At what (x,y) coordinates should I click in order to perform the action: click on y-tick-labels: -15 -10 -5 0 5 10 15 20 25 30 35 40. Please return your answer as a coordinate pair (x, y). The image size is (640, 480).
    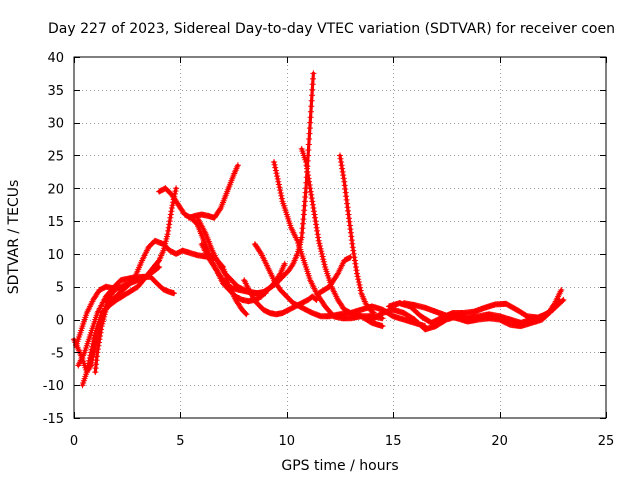
    Looking at the image, I should click on (53, 239).